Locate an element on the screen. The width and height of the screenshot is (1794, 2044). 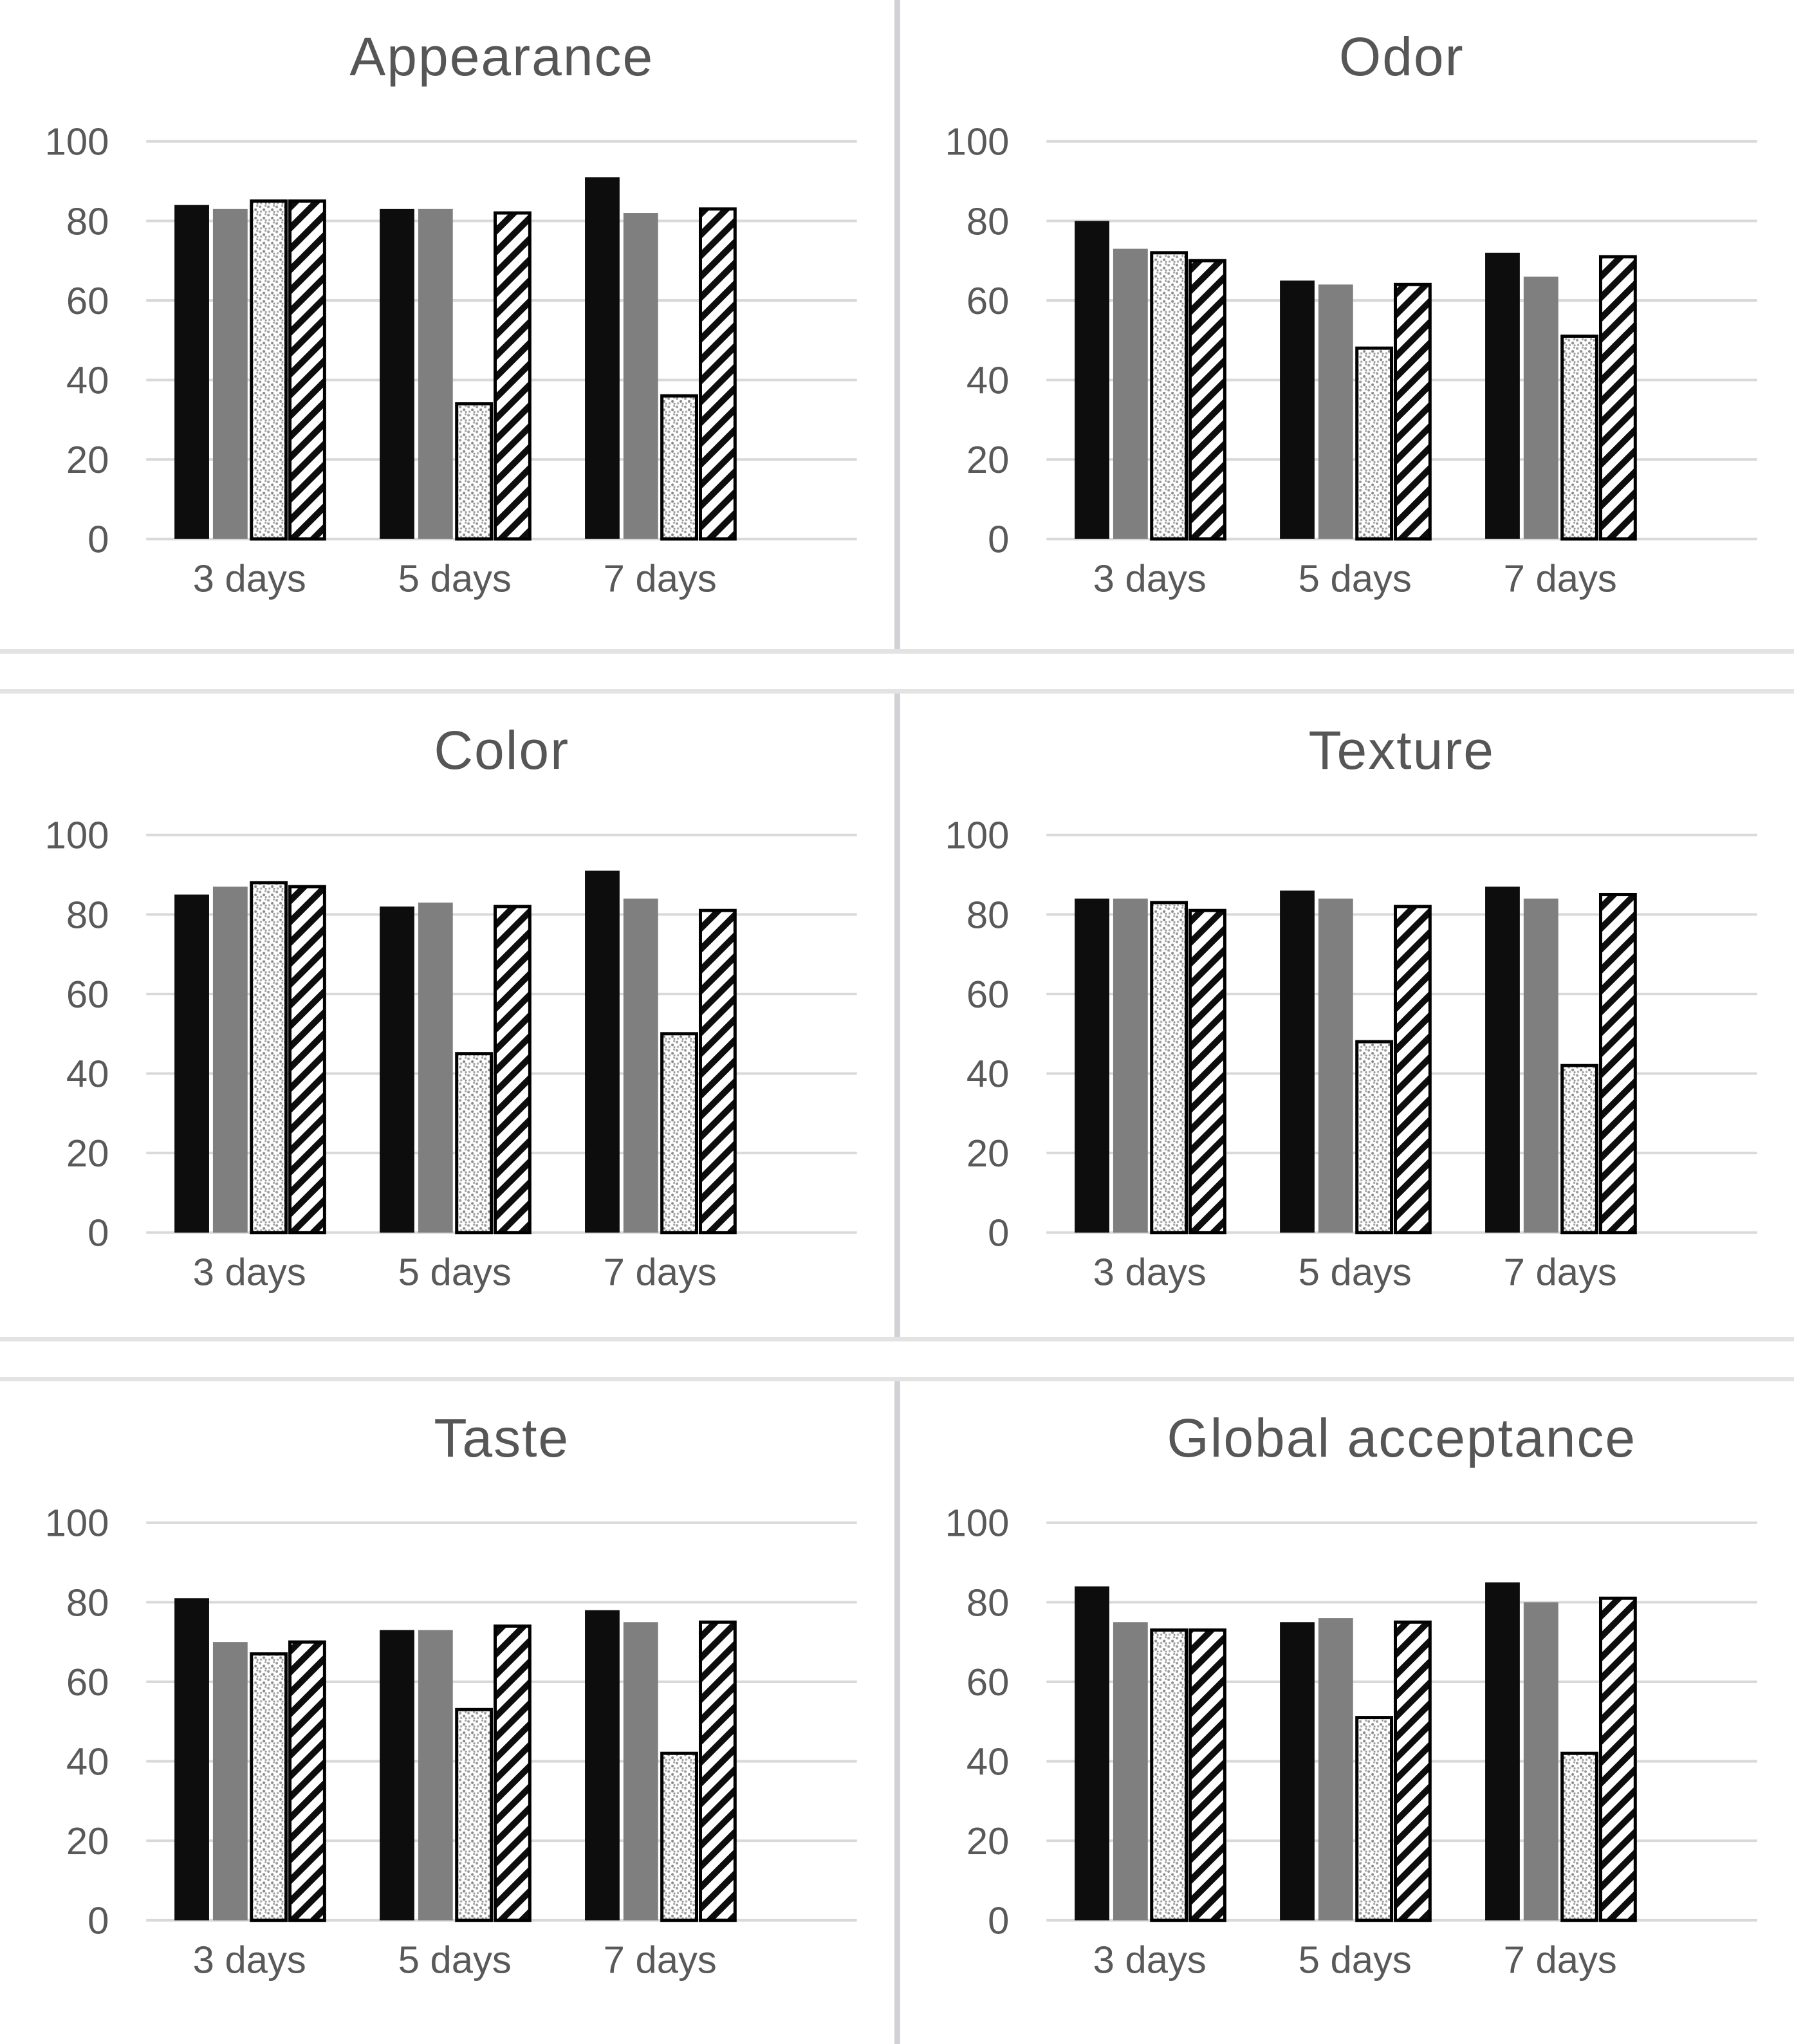
bar-chart-color: 0 20 40 60 80 100 3 days 5 days 7 days is located at coordinates (451, 1054).